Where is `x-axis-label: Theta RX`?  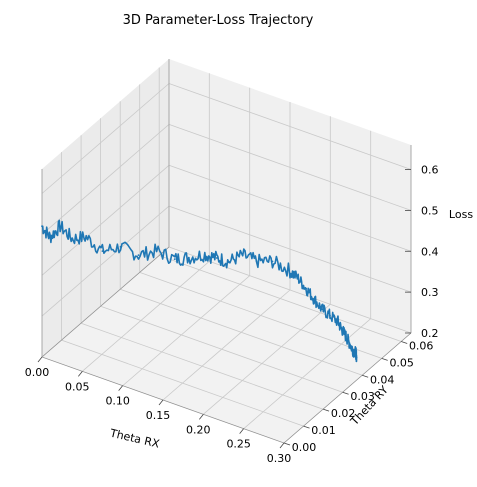
x-axis-label: Theta RX is located at coordinates (134, 438).